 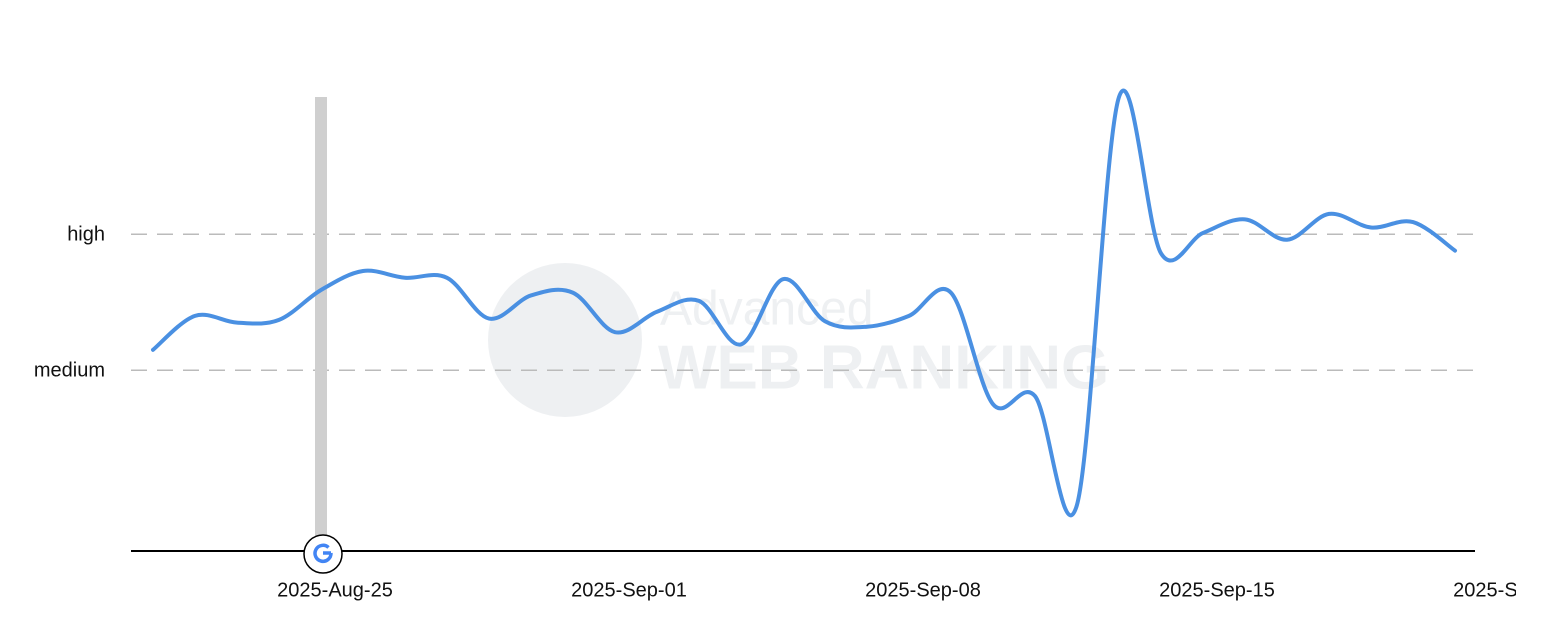 What do you see at coordinates (883, 367) in the screenshot?
I see `watermark-text: WEB RANKING` at bounding box center [883, 367].